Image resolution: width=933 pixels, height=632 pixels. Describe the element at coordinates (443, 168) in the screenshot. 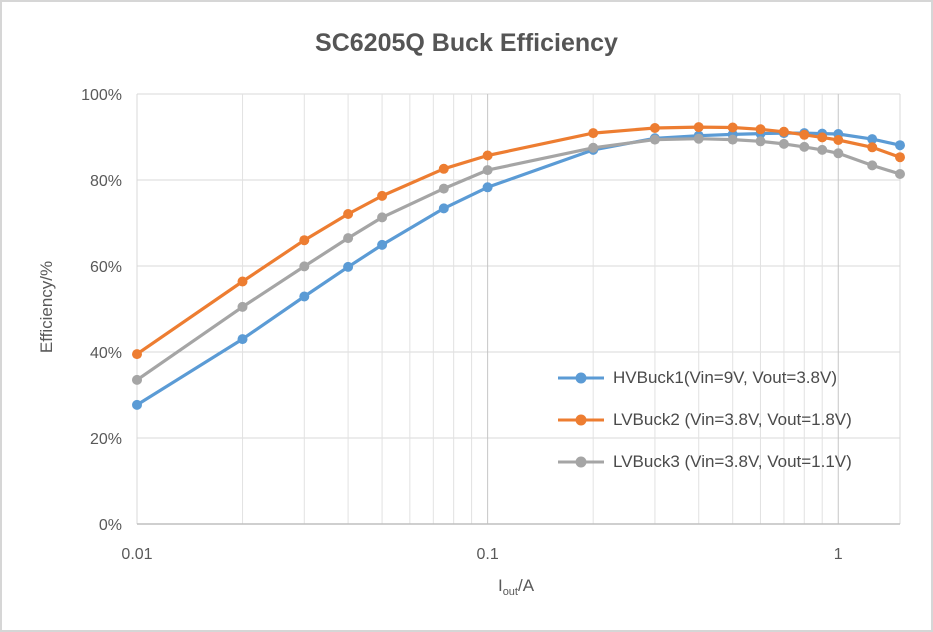

I see `series-1-marker-0.075` at that location.